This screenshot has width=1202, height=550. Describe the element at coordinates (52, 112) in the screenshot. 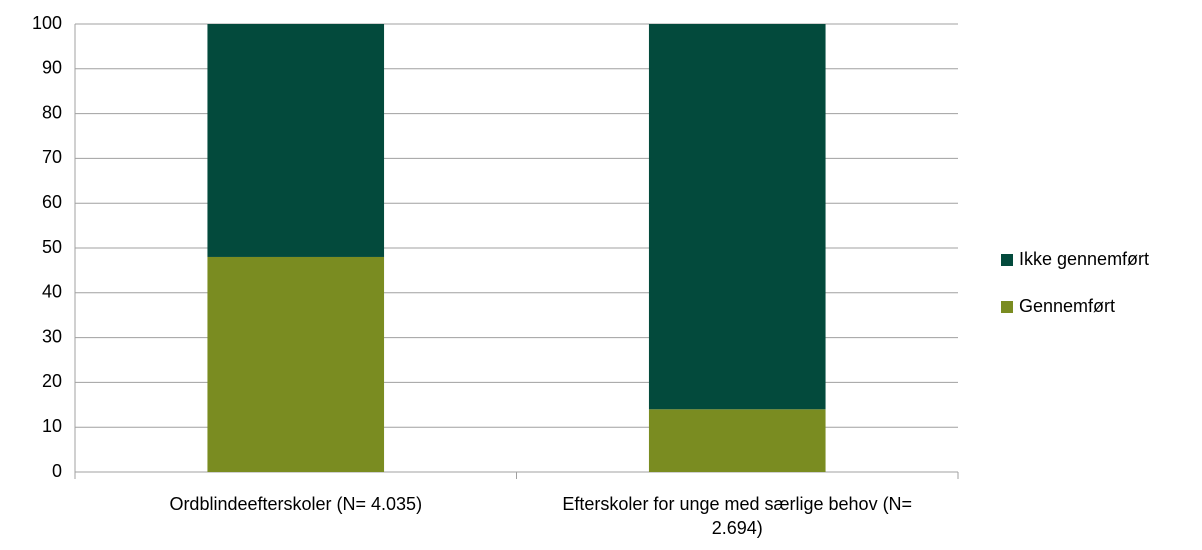

I see `y-tick-label: 80` at that location.